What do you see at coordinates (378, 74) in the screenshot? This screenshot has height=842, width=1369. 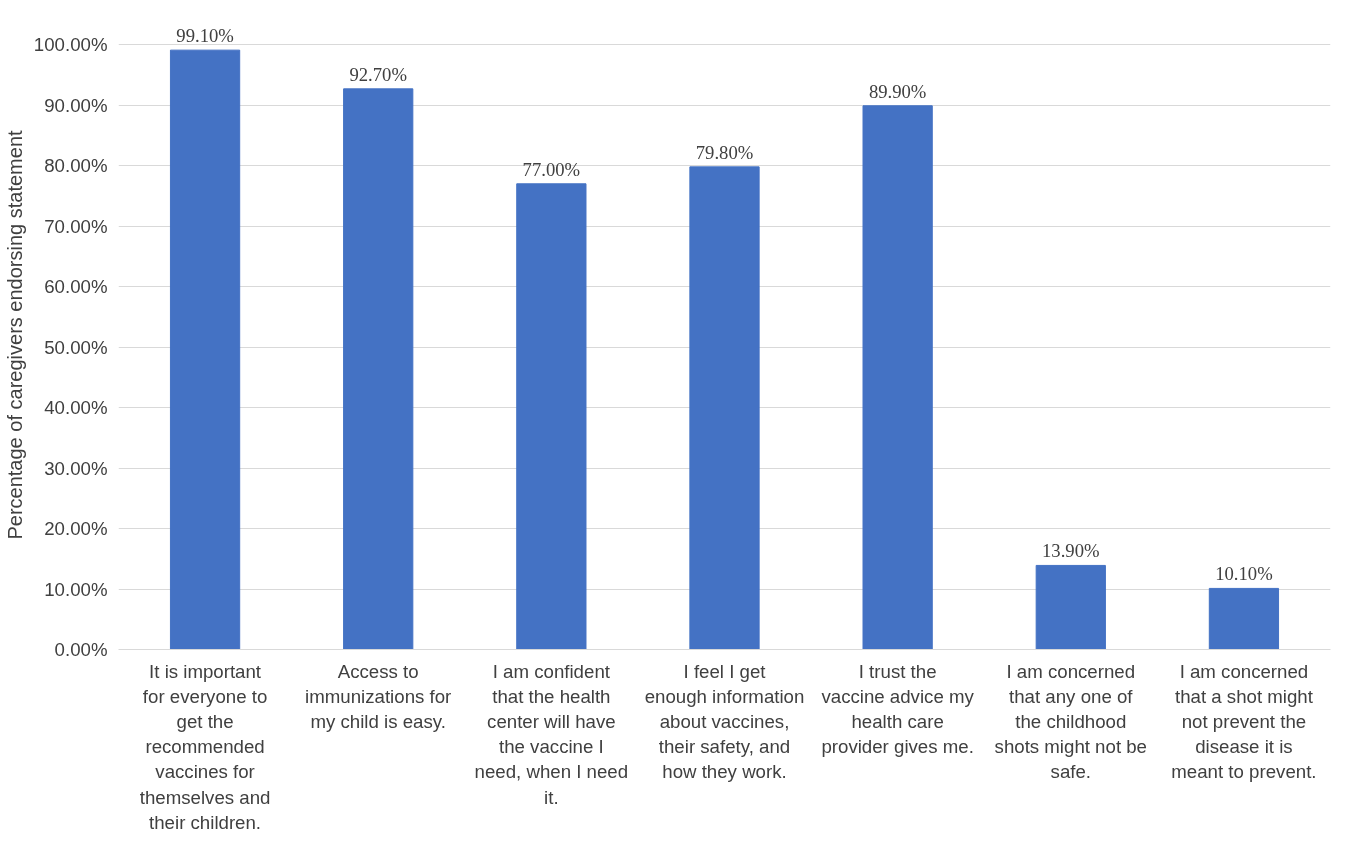 I see `data-label: 92.70%` at bounding box center [378, 74].